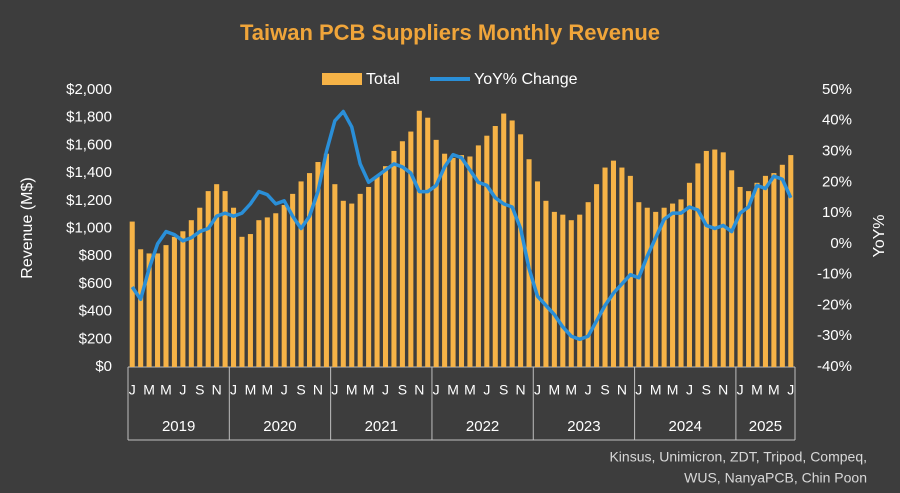  What do you see at coordinates (837, 181) in the screenshot?
I see `y2-tick-label: 20%` at bounding box center [837, 181].